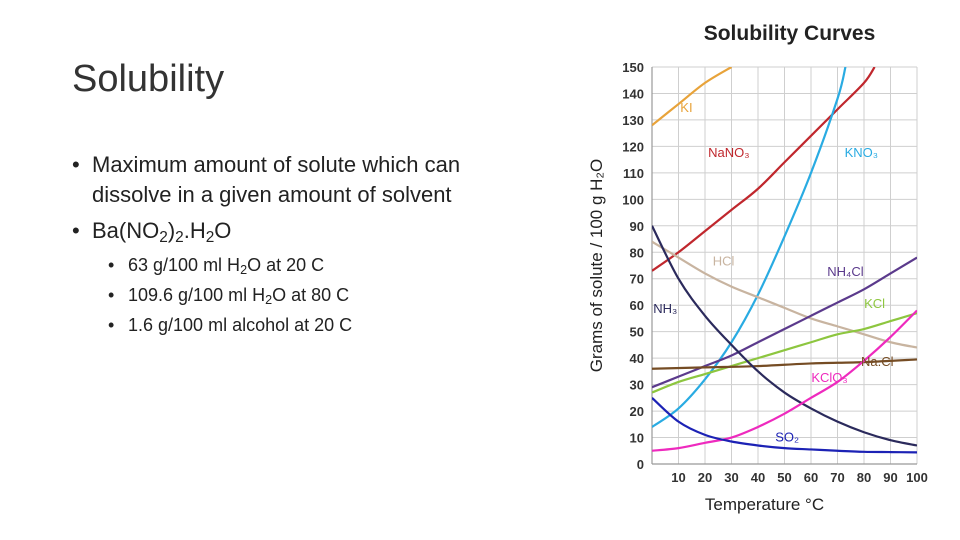  I want to click on y-tick-label: 60, so click(637, 305).